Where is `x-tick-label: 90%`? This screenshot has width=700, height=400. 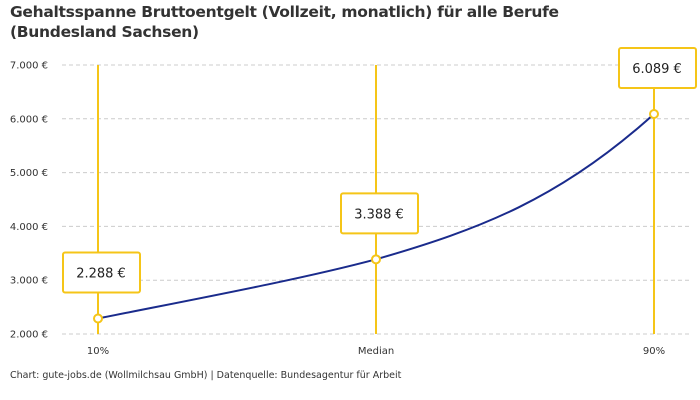
x-tick-label: 90% is located at coordinates (654, 351).